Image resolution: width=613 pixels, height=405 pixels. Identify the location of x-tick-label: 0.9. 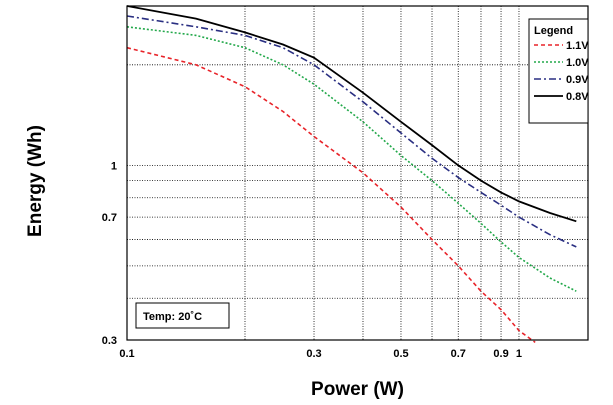
(500, 354).